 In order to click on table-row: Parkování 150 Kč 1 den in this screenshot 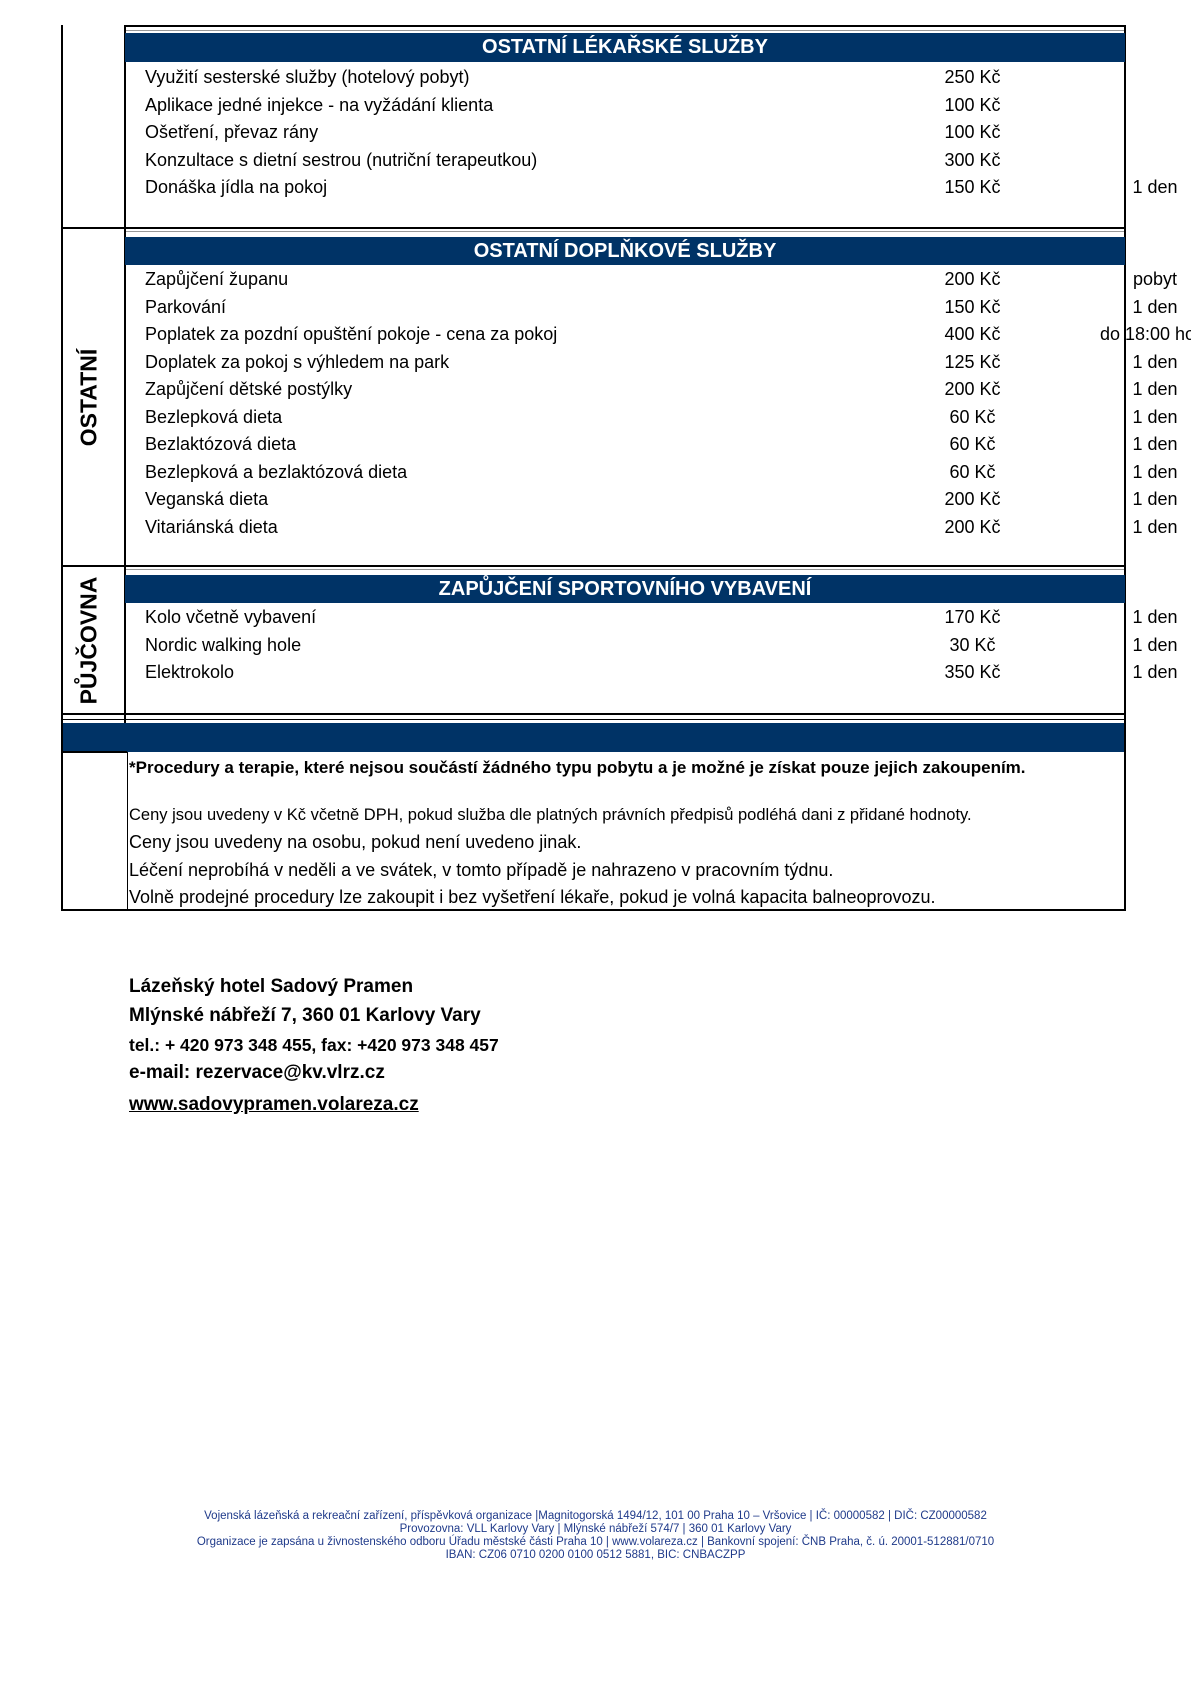, I will do `click(651, 308)`.